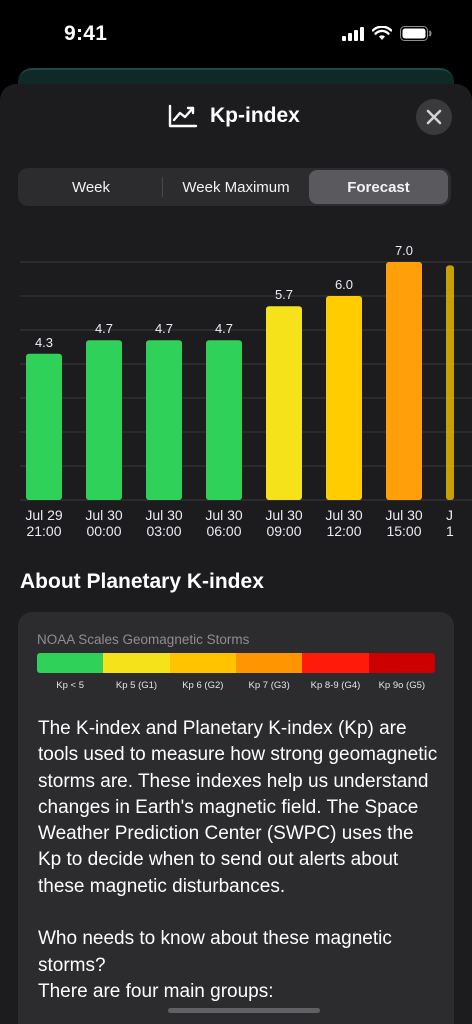 This screenshot has width=472, height=1024. Describe the element at coordinates (416, 33) in the screenshot. I see `battery-icon` at that location.